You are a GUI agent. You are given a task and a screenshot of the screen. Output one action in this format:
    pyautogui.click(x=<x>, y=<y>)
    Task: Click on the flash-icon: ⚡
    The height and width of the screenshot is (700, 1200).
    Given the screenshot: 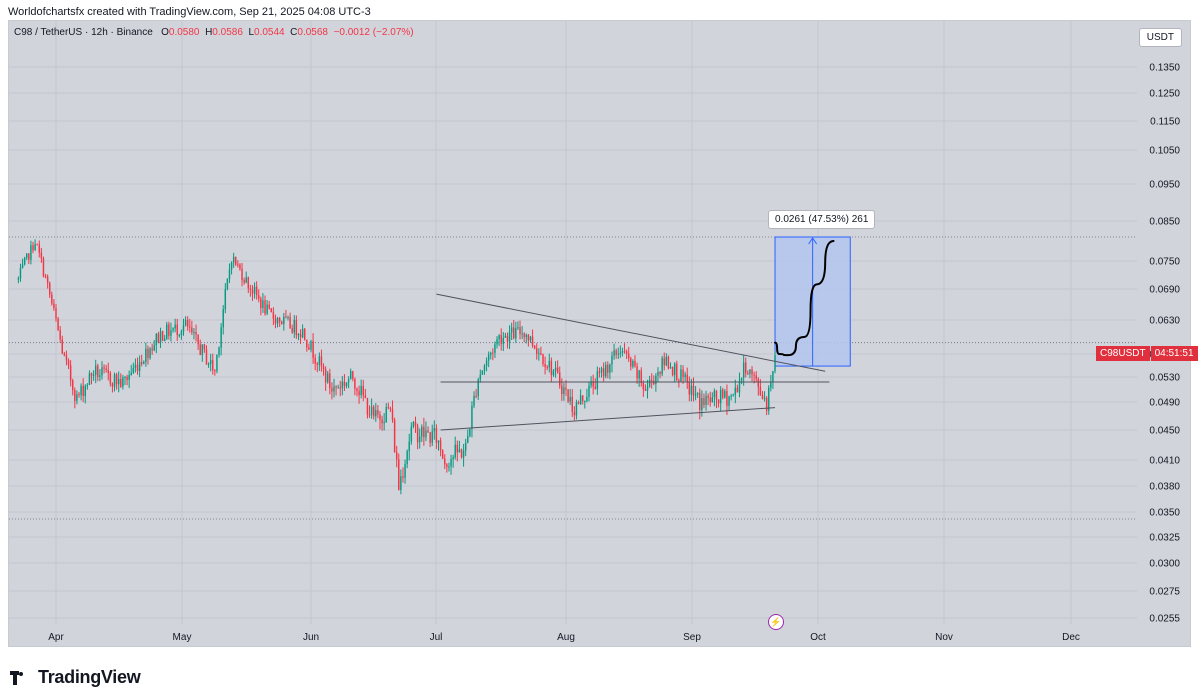 What is the action you would take?
    pyautogui.click(x=776, y=622)
    